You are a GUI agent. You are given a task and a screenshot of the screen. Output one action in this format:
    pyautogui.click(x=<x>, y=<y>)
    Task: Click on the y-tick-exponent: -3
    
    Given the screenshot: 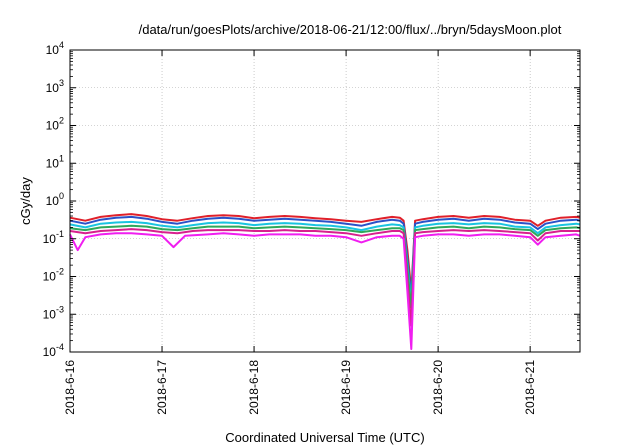 What is the action you would take?
    pyautogui.click(x=60, y=309)
    